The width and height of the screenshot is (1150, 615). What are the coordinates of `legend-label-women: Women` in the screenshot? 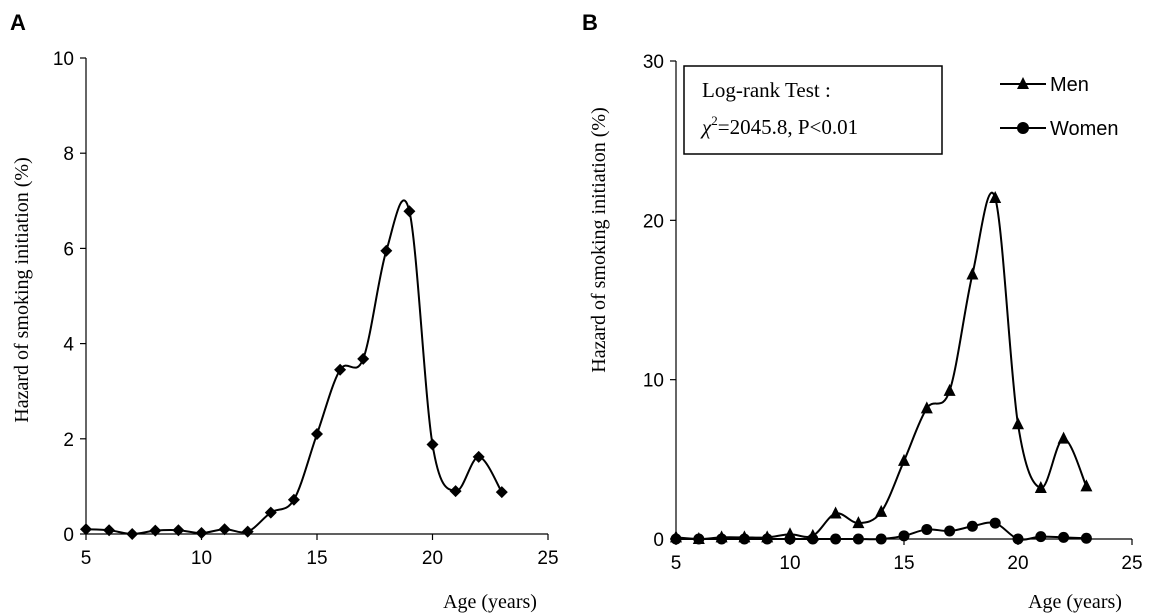 It's located at (1084, 129).